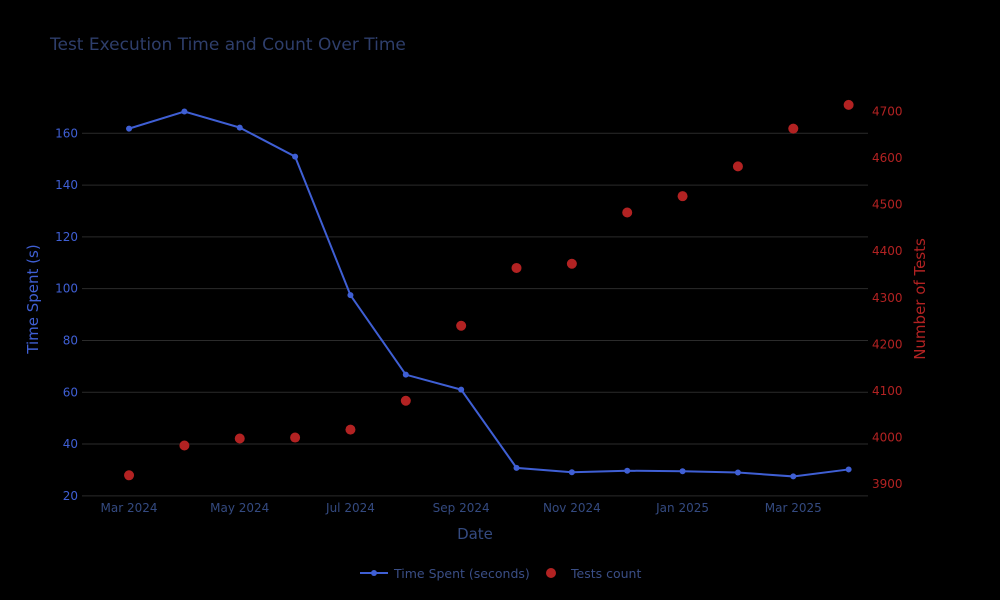  What do you see at coordinates (33, 299) in the screenshot?
I see `y-axis-title: Time Spent (s)` at bounding box center [33, 299].